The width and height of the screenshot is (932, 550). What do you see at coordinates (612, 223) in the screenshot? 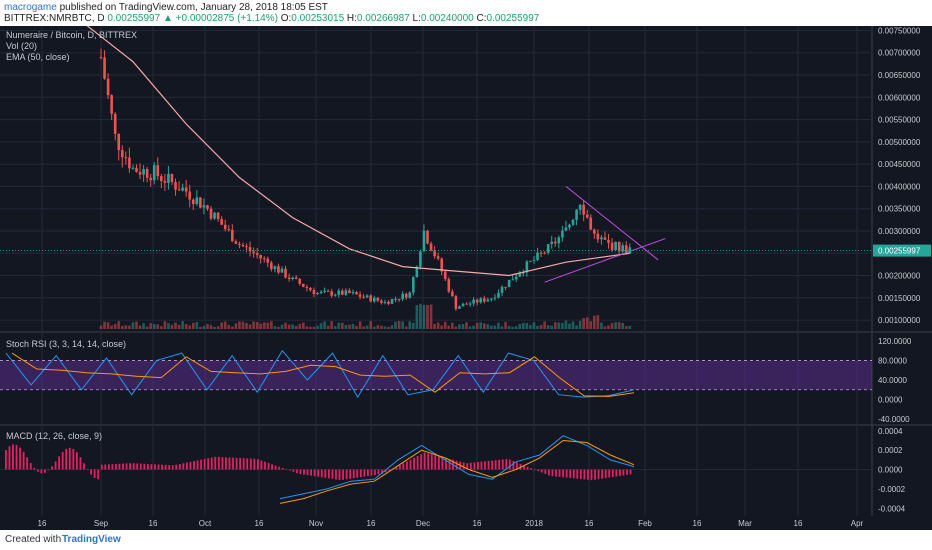
I see `upper-trendline` at bounding box center [612, 223].